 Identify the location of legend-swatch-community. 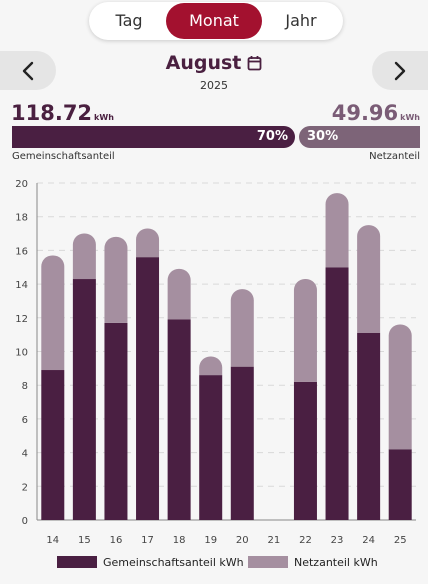
(77, 562).